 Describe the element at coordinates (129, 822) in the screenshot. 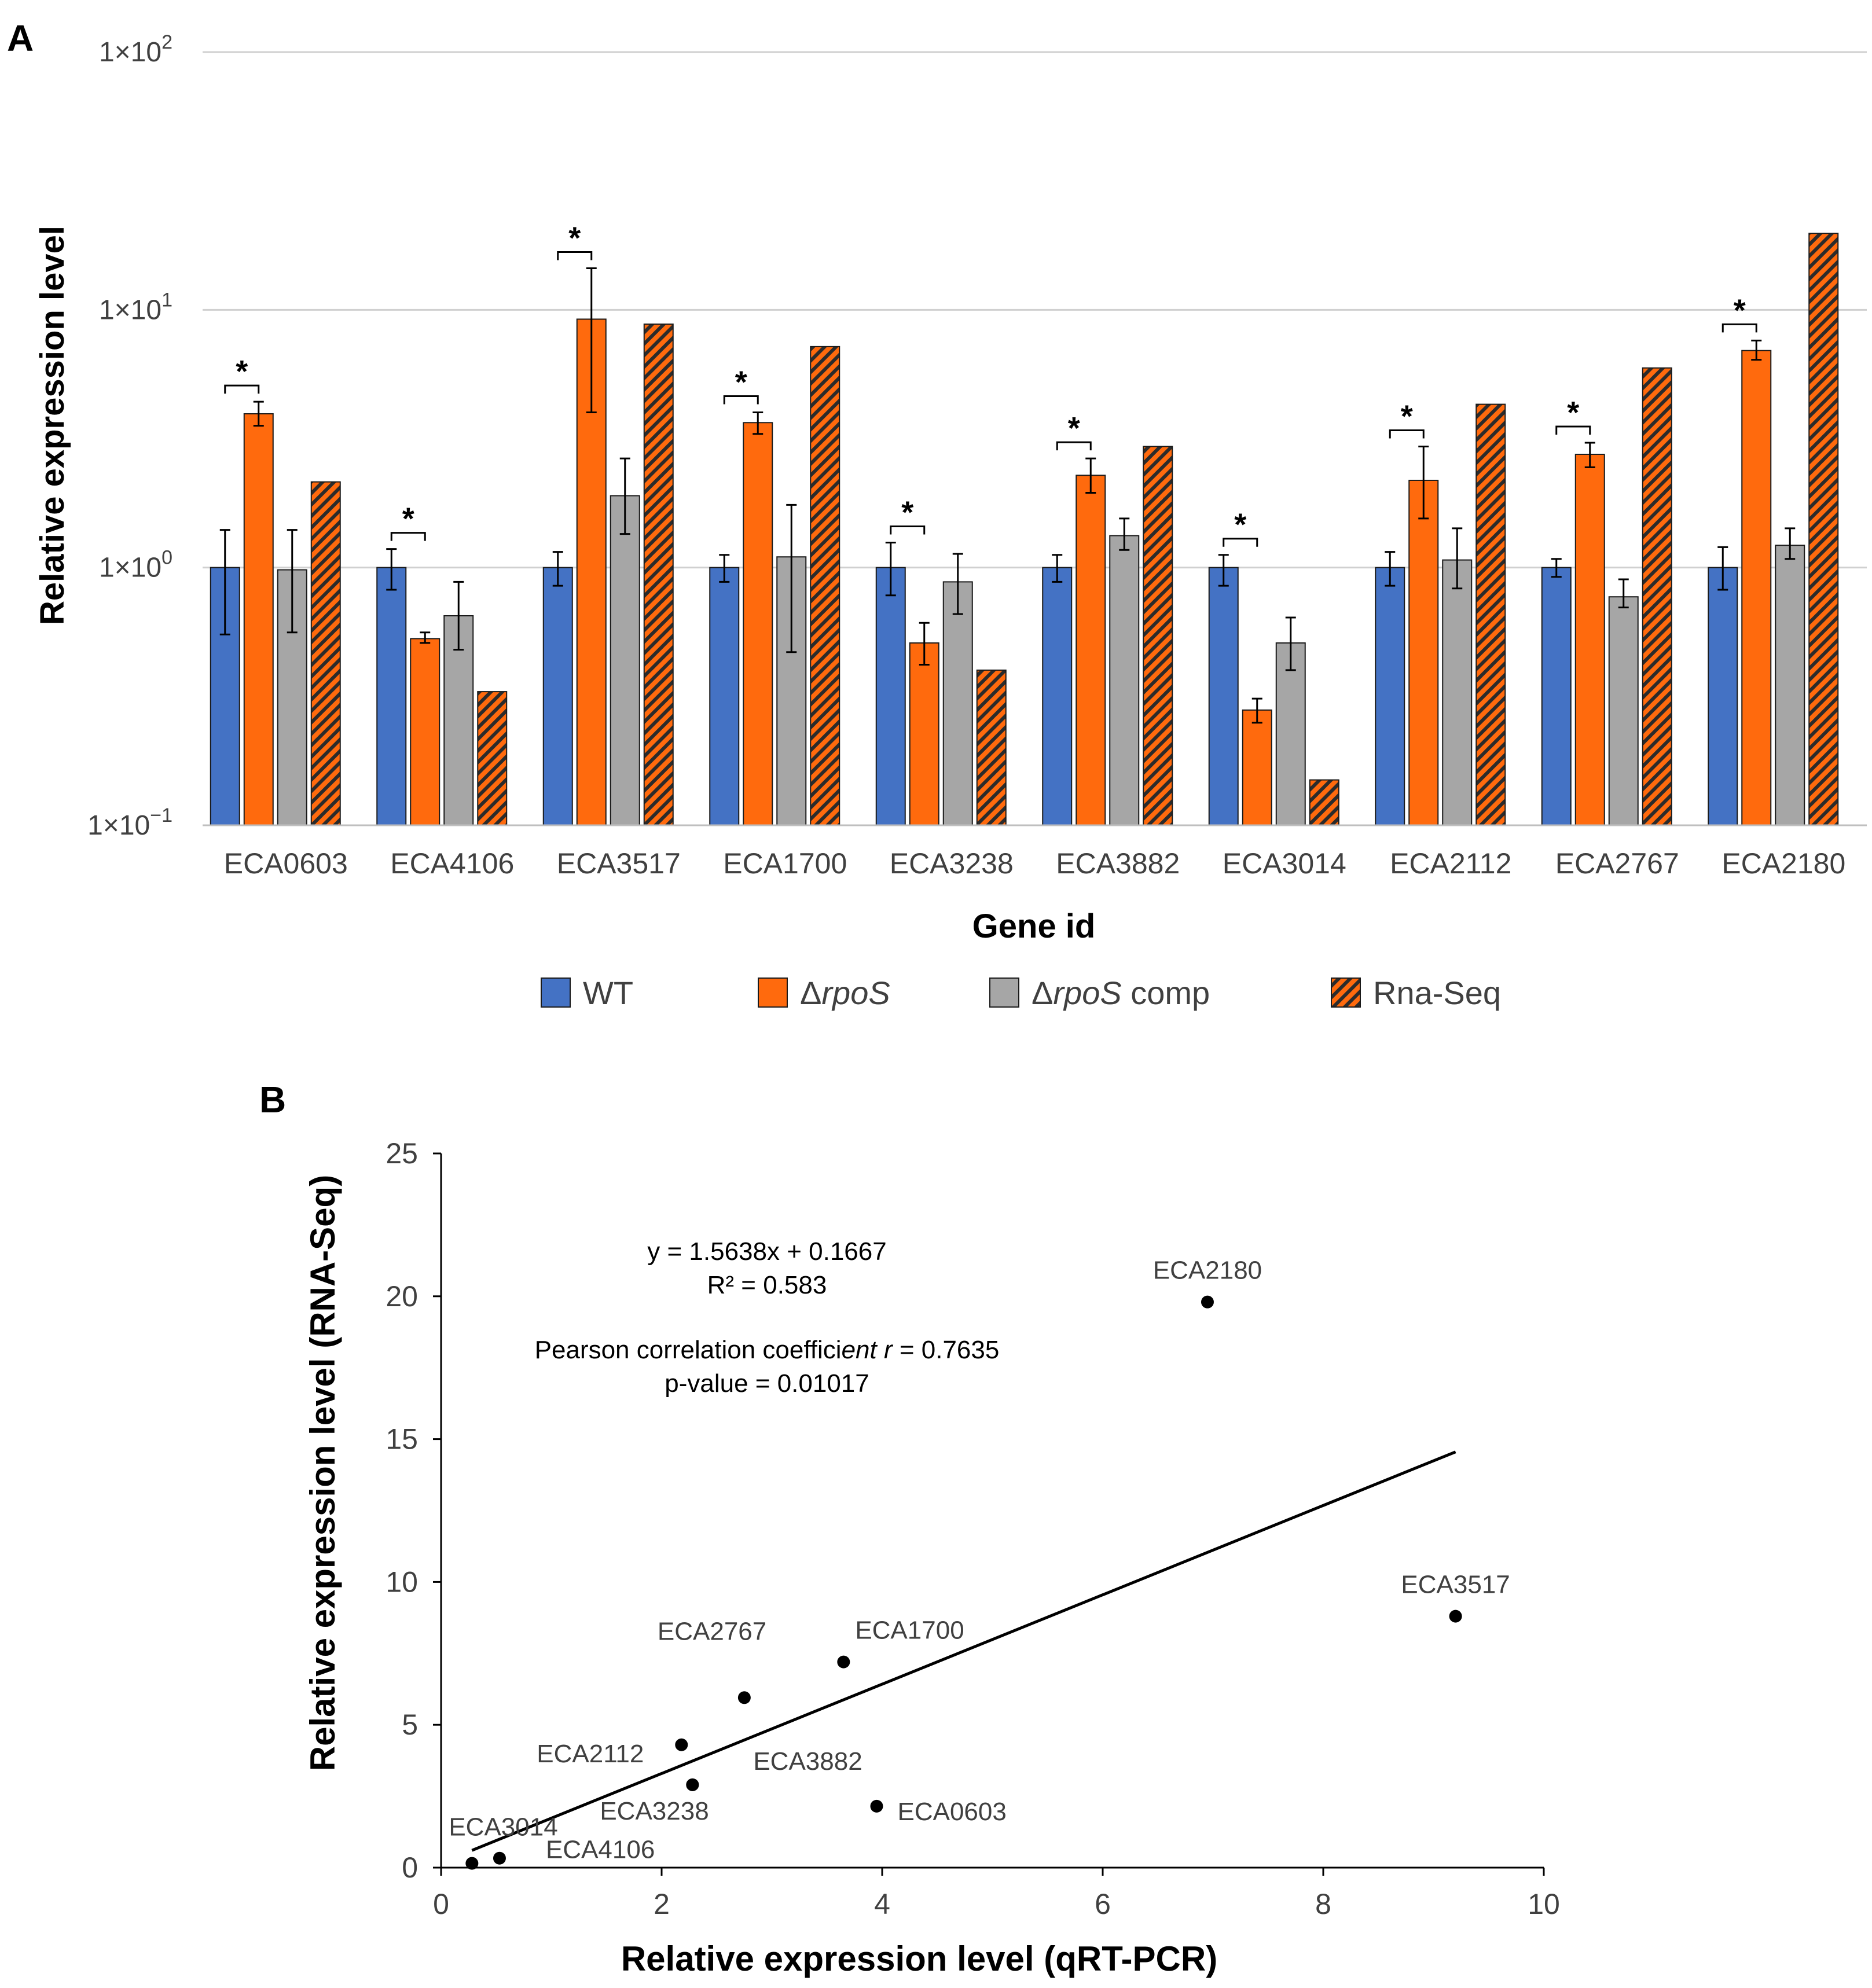

I see `y-tick-label: 1×10⁻¹` at that location.